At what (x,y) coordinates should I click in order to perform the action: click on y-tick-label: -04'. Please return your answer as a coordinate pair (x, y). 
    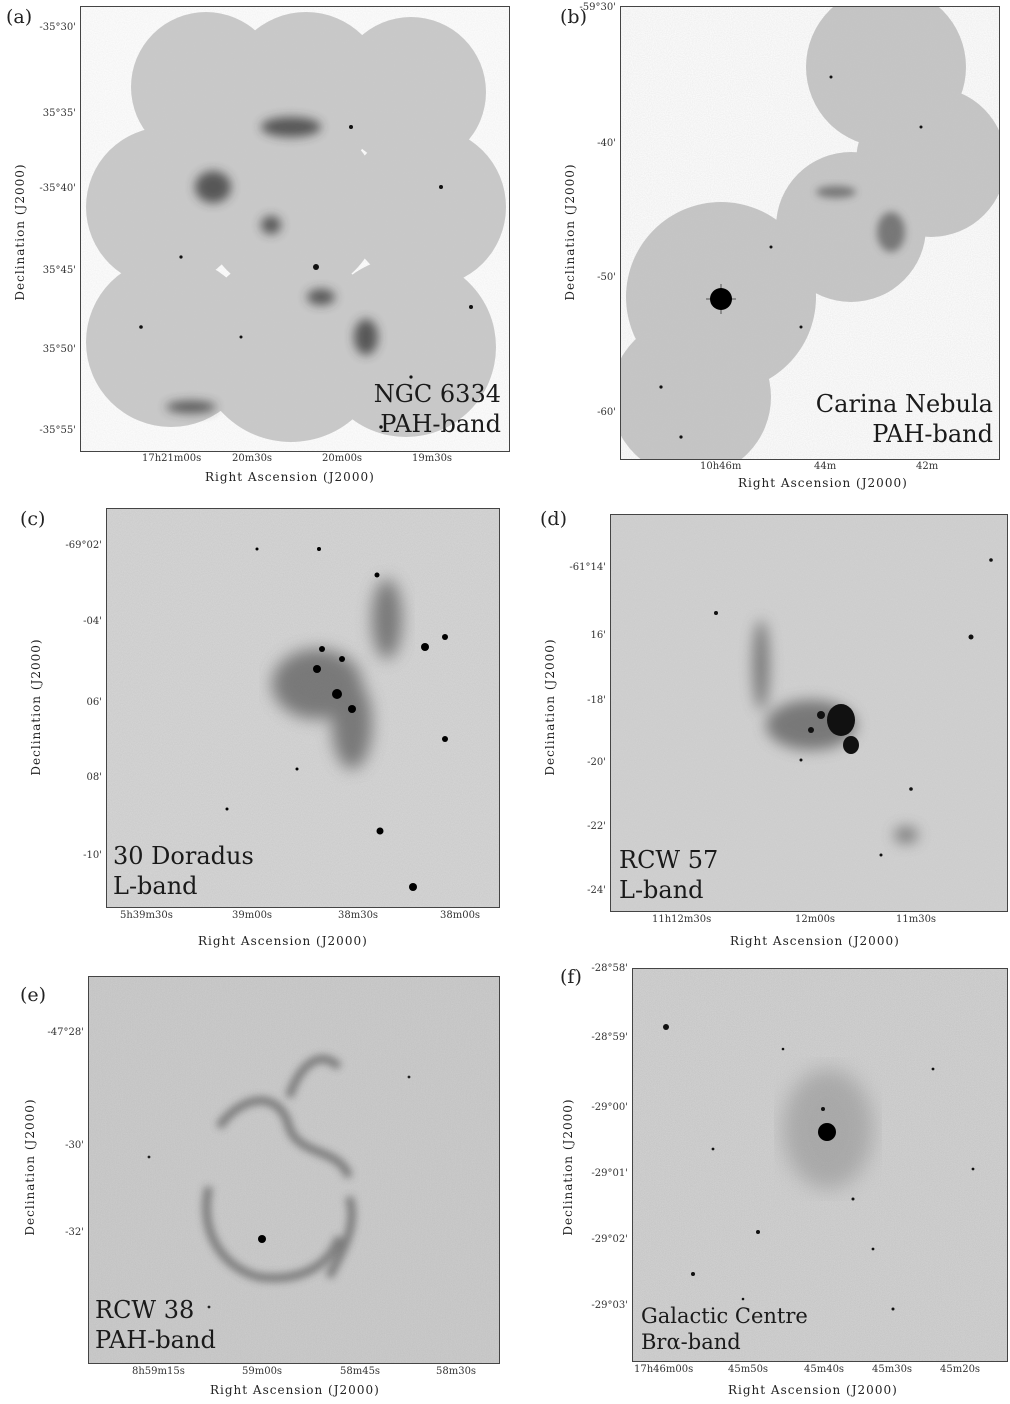
    Looking at the image, I should click on (92, 621).